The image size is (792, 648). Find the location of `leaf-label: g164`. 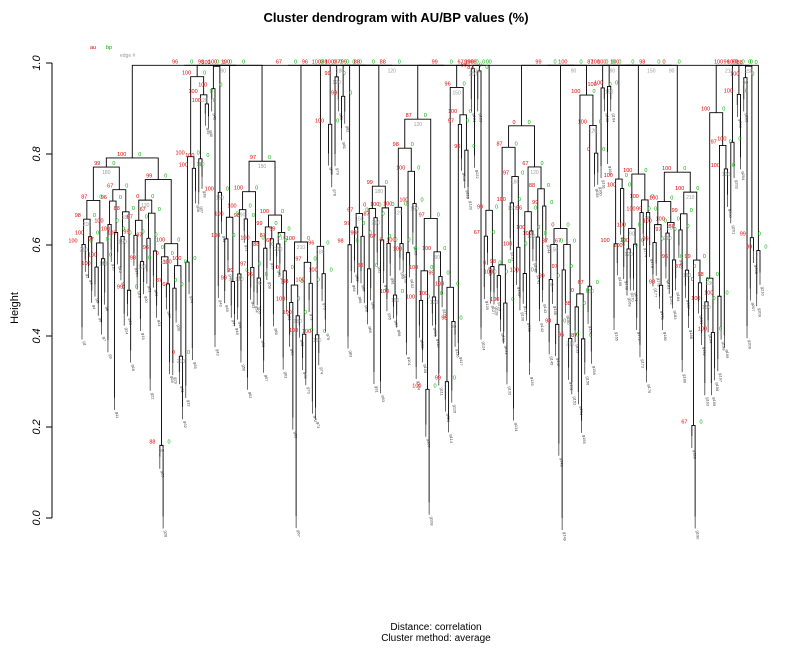

leaf-label: g164 is located at coordinates (613, 118).